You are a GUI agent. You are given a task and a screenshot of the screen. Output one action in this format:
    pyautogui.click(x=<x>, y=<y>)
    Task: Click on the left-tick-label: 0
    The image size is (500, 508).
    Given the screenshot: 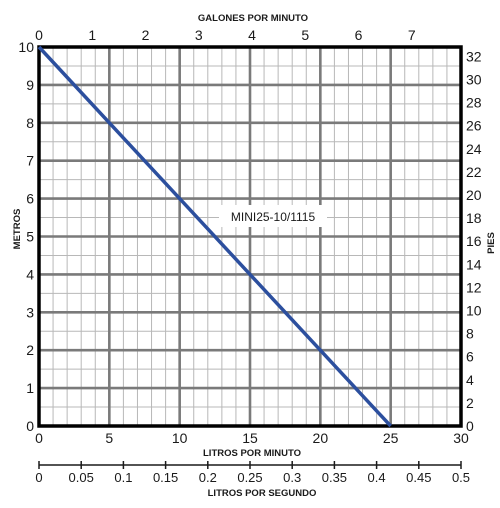 What is the action you would take?
    pyautogui.click(x=30, y=426)
    